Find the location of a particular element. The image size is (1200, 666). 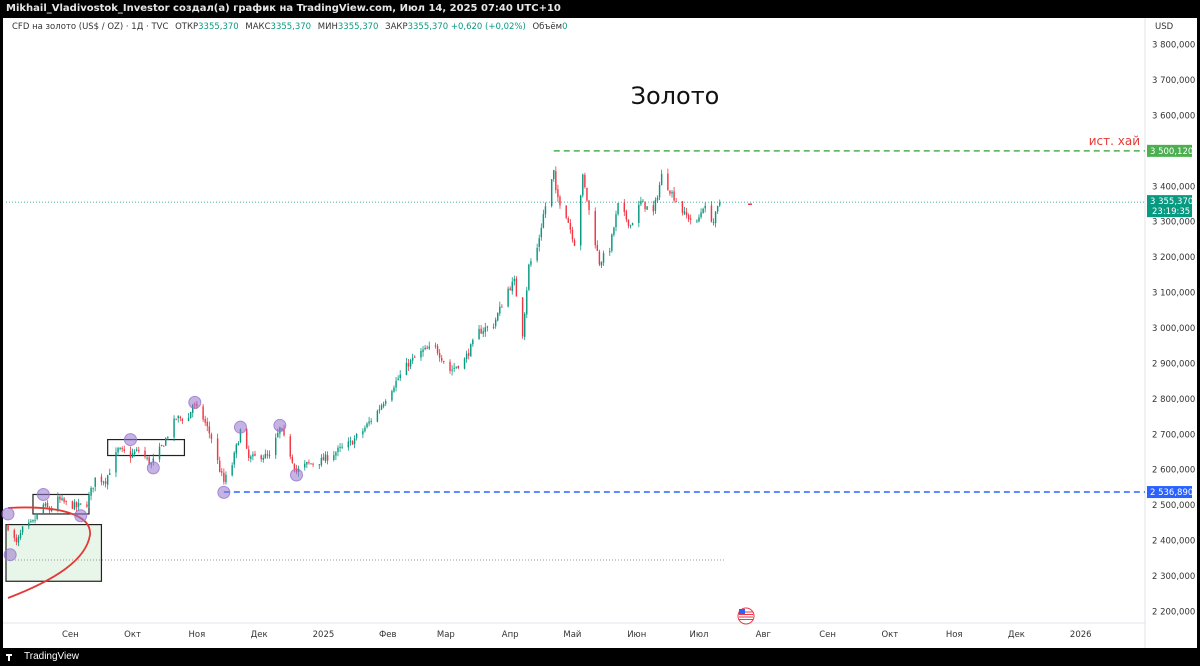

y-tick-label: 3 700,000 is located at coordinates (1173, 81).